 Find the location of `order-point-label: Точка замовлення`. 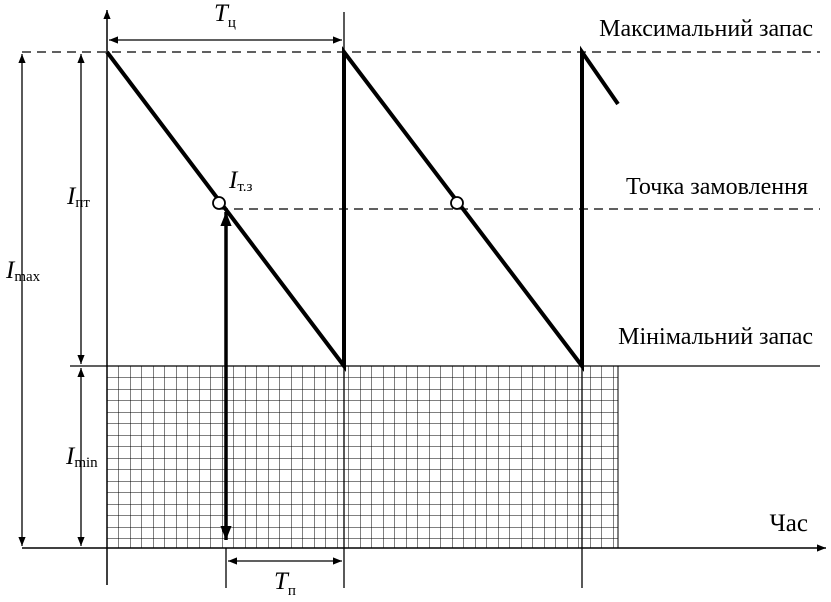

order-point-label: Точка замовлення is located at coordinates (717, 187).